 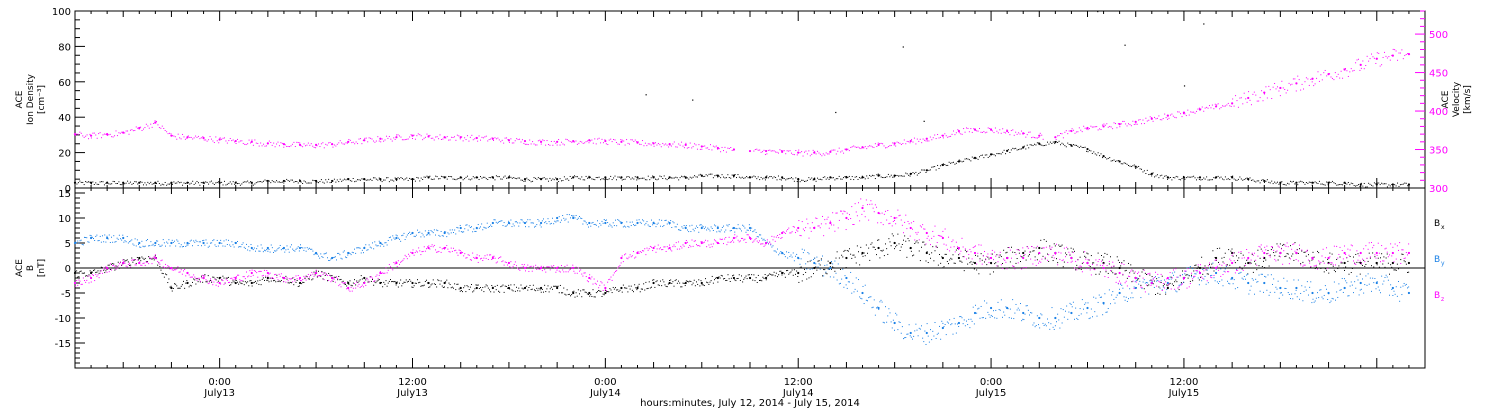 I want to click on bz-point, so click(x=1039, y=253).